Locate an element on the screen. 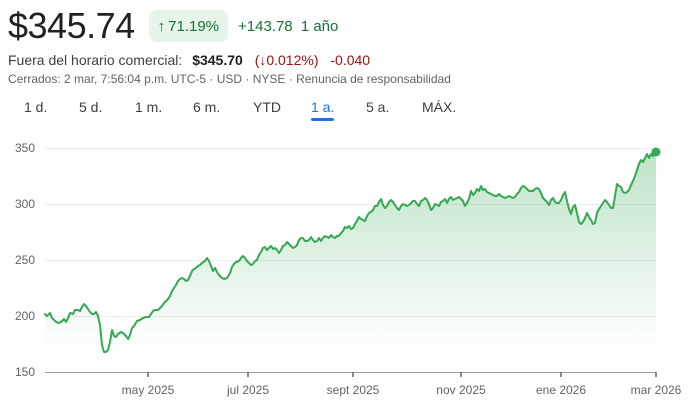 Image resolution: width=691 pixels, height=405 pixels. tab-5-years: 5 a. is located at coordinates (378, 107).